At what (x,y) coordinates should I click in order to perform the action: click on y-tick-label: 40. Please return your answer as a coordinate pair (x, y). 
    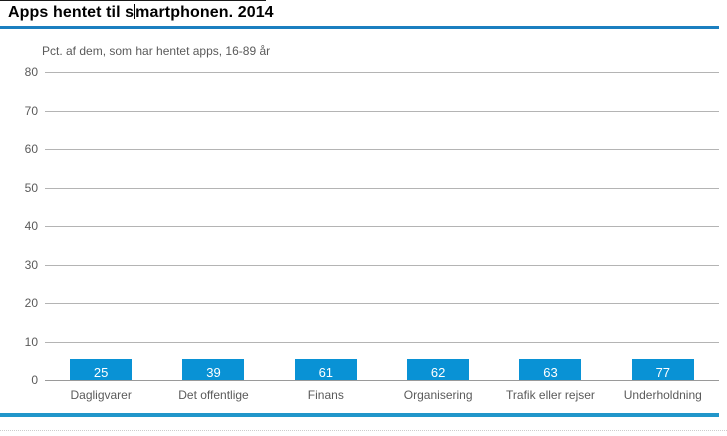
    Looking at the image, I should click on (31, 226).